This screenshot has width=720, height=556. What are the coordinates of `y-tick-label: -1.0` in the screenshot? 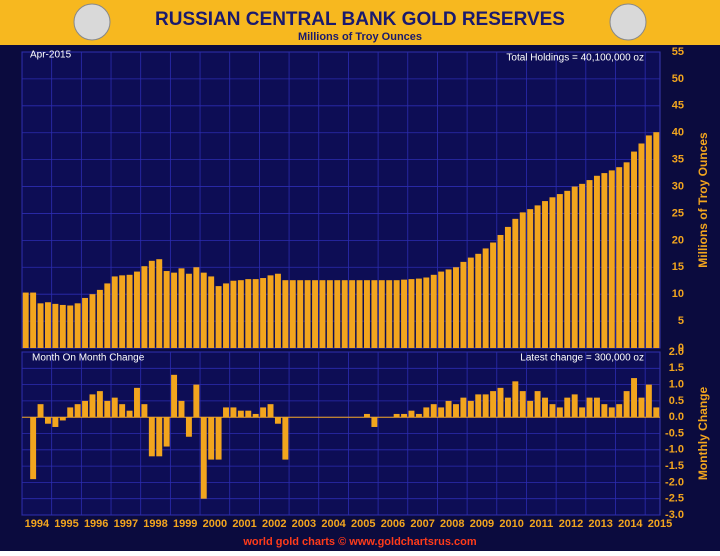 It's located at (674, 450).